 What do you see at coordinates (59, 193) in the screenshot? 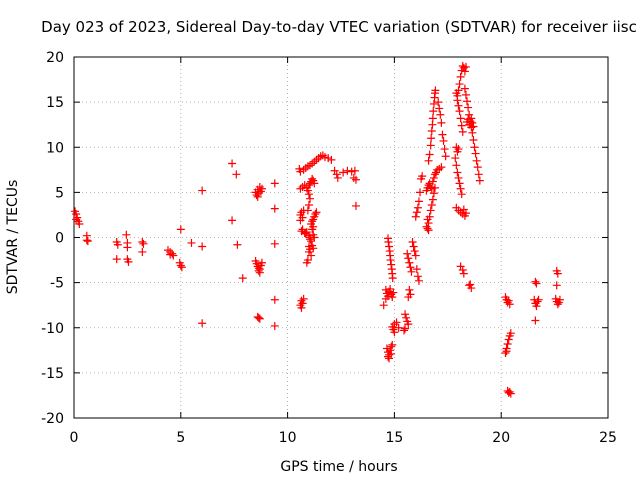
I see `y-tick-label: 5` at bounding box center [59, 193].